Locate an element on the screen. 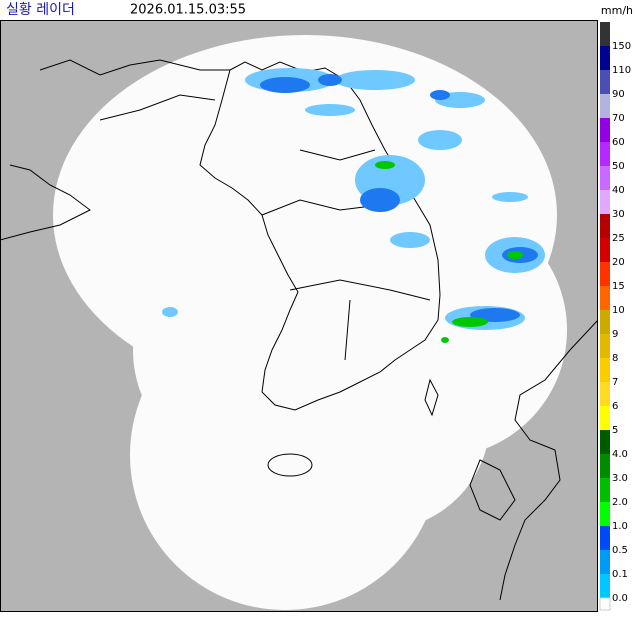 The width and height of the screenshot is (635, 620). legend-label: 110 is located at coordinates (621, 70).